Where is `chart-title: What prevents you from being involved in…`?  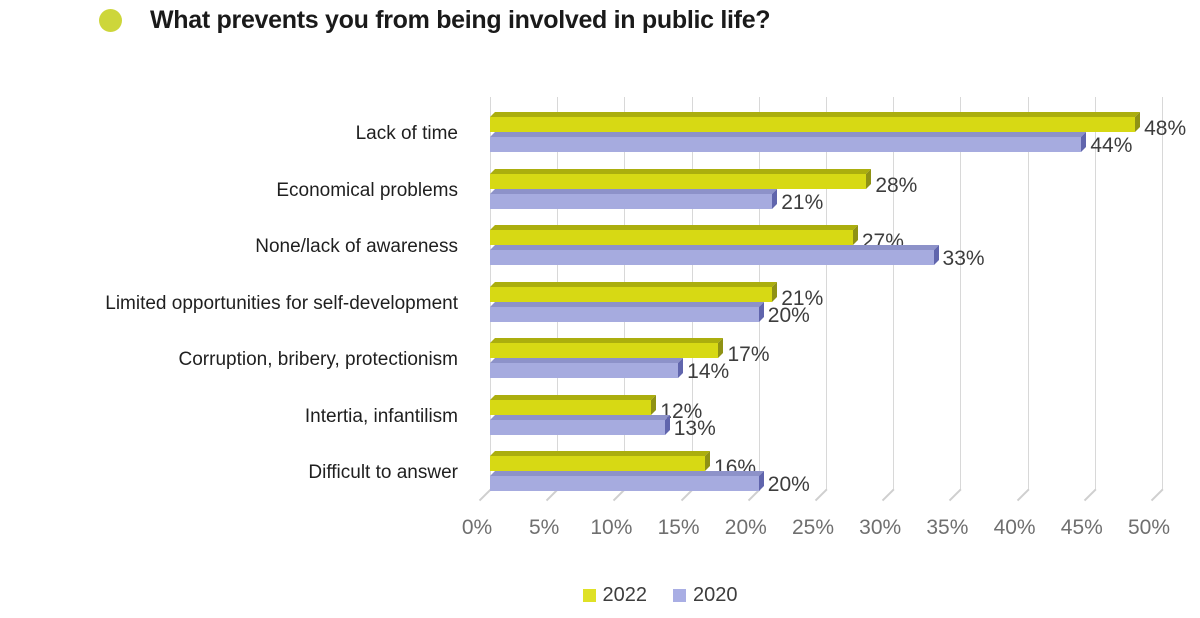 chart-title: What prevents you from being involved in… is located at coordinates (460, 20).